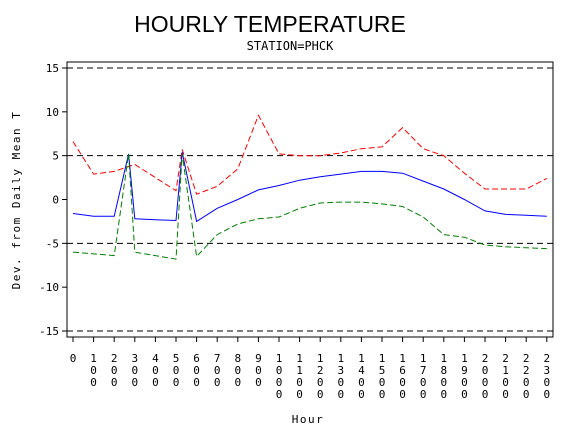 The width and height of the screenshot is (570, 430). Describe the element at coordinates (16, 200) in the screenshot. I see `y-axis-label: Dev. from Daily Mean T` at that location.